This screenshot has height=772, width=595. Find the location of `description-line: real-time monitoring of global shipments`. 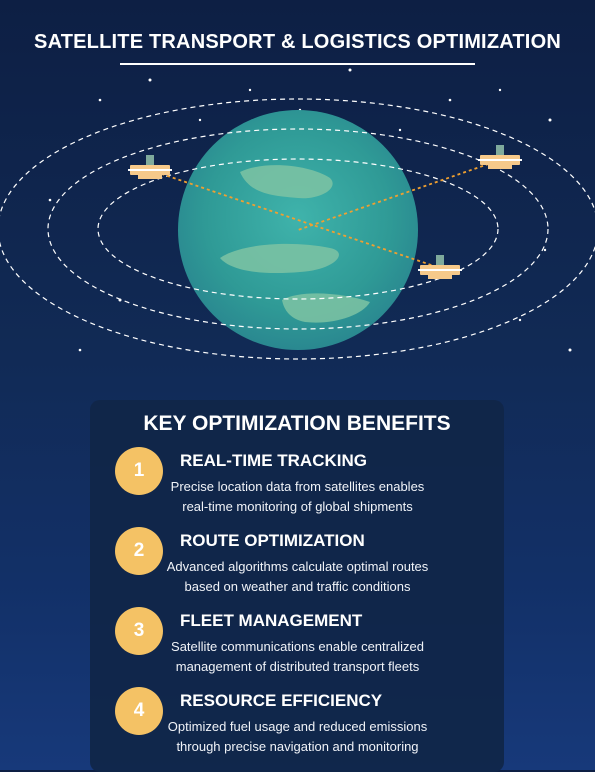

description-line: real-time monitoring of global shipments is located at coordinates (297, 506).